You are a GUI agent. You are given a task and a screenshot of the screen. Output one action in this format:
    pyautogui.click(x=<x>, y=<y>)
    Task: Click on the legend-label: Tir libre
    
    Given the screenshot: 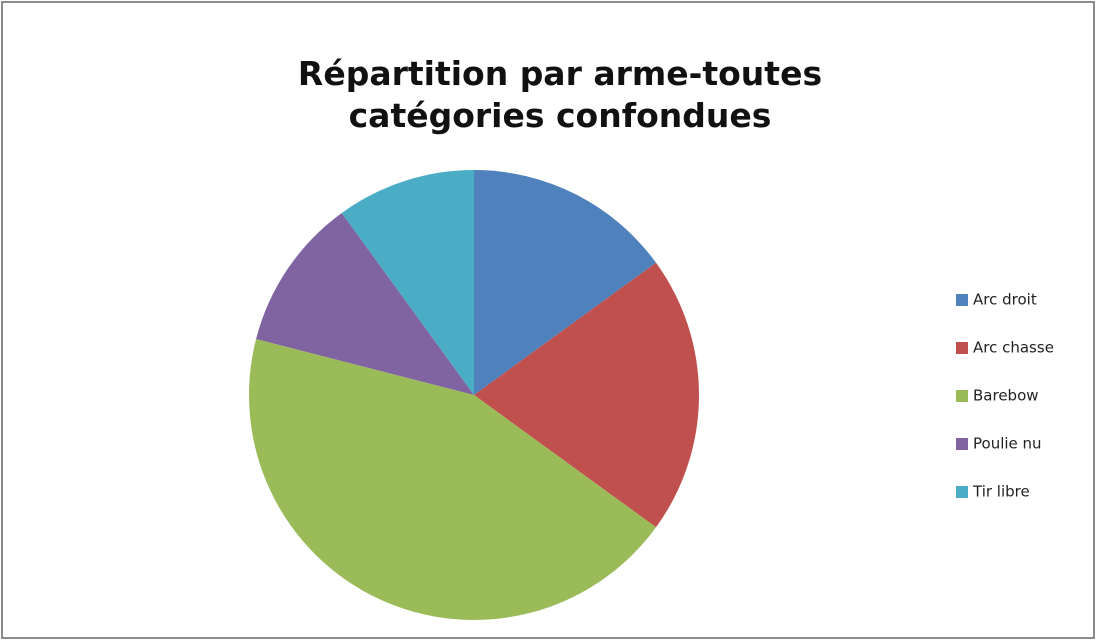 What is the action you would take?
    pyautogui.click(x=1001, y=492)
    